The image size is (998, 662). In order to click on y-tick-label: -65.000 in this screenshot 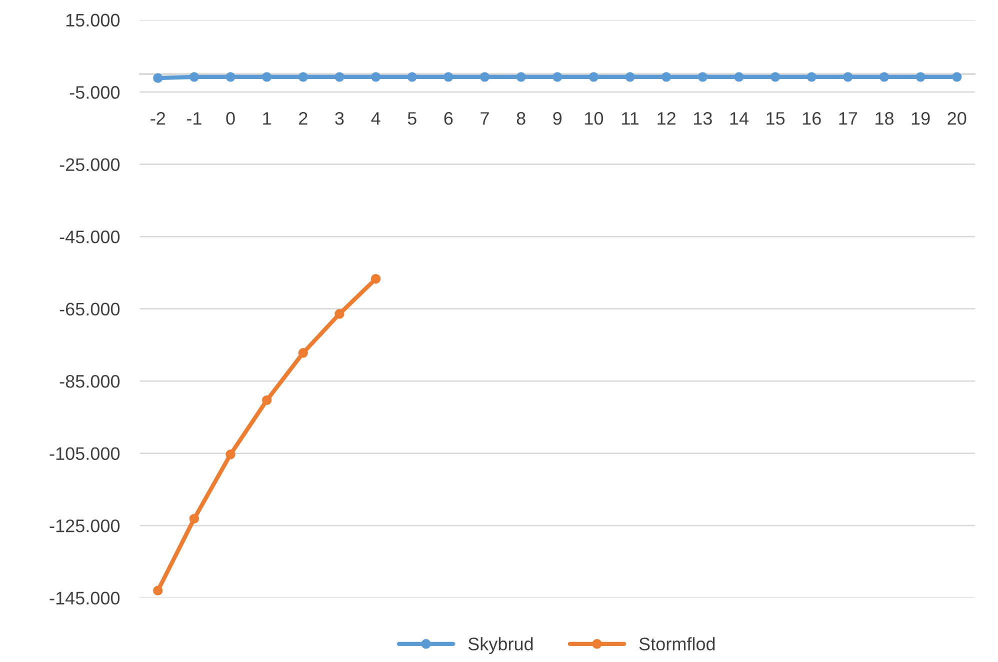, I will do `click(90, 309)`.